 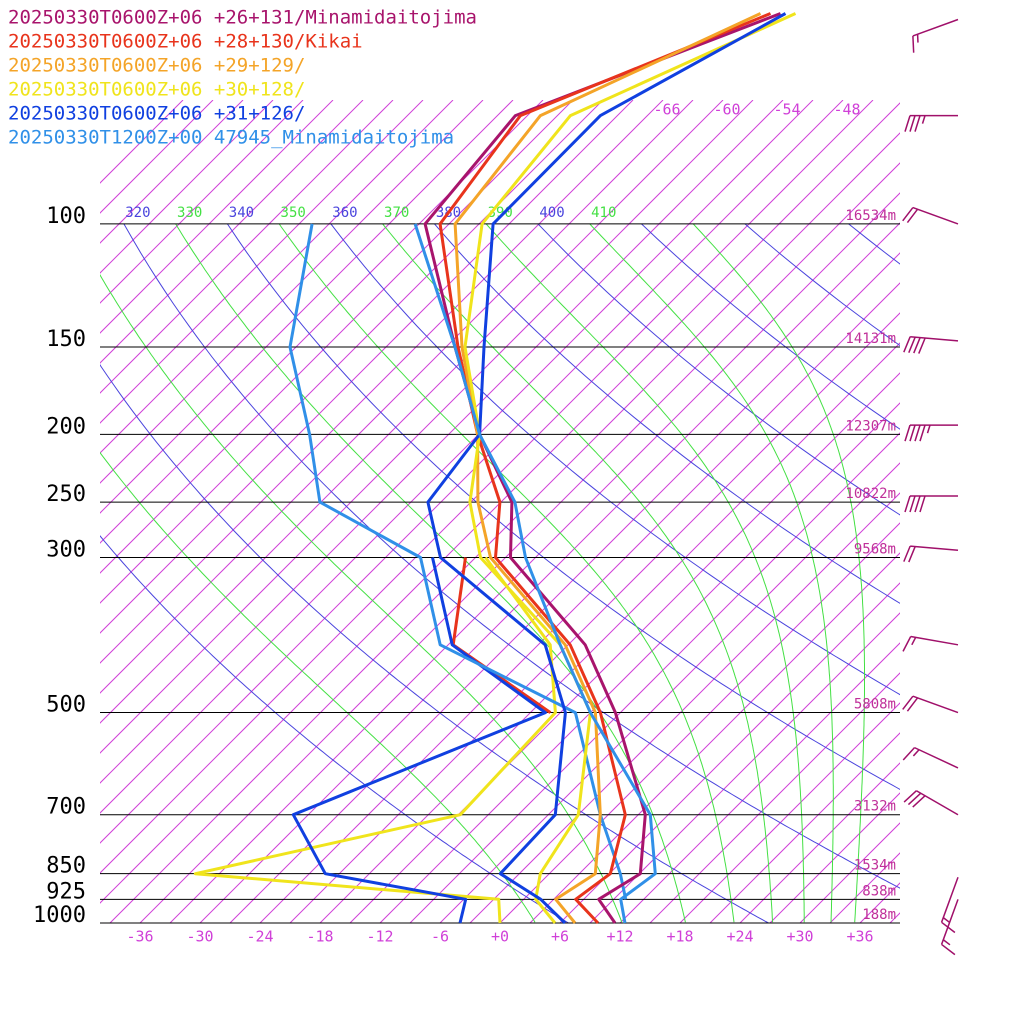 What do you see at coordinates (870, 339) in the screenshot?
I see `height-label: 14131m` at bounding box center [870, 339].